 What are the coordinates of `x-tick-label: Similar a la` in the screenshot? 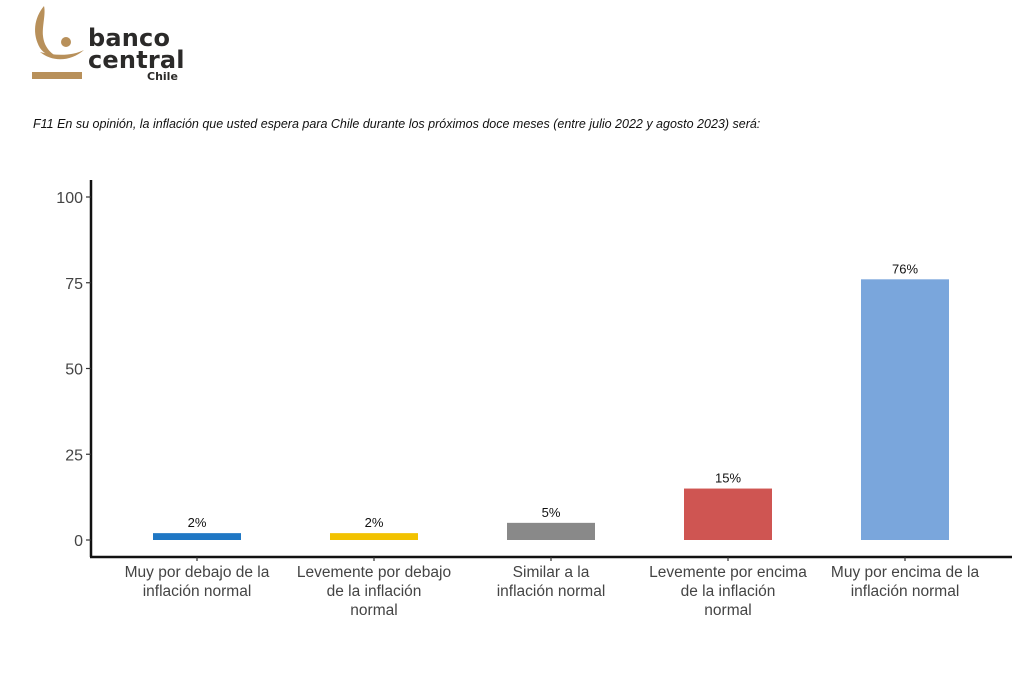 It's located at (551, 572).